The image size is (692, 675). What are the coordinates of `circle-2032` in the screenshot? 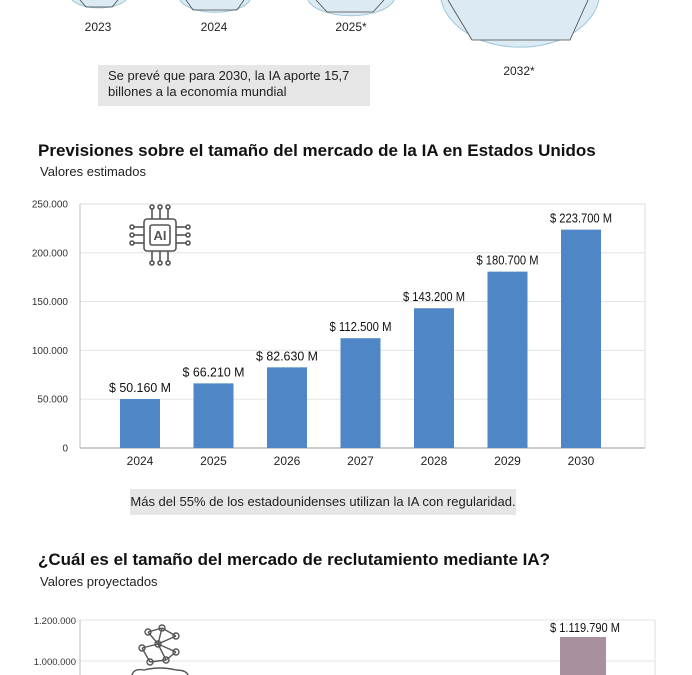 It's located at (520, 24).